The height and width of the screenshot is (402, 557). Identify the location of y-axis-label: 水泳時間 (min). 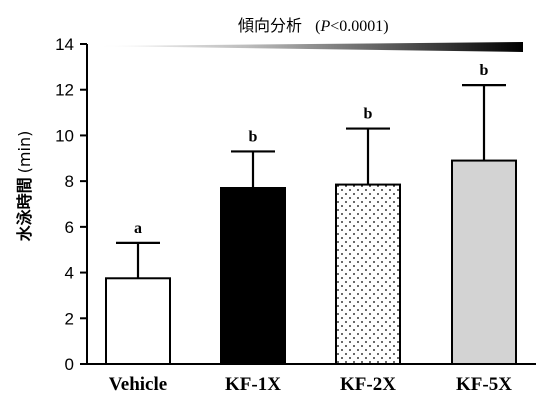
(24, 186).